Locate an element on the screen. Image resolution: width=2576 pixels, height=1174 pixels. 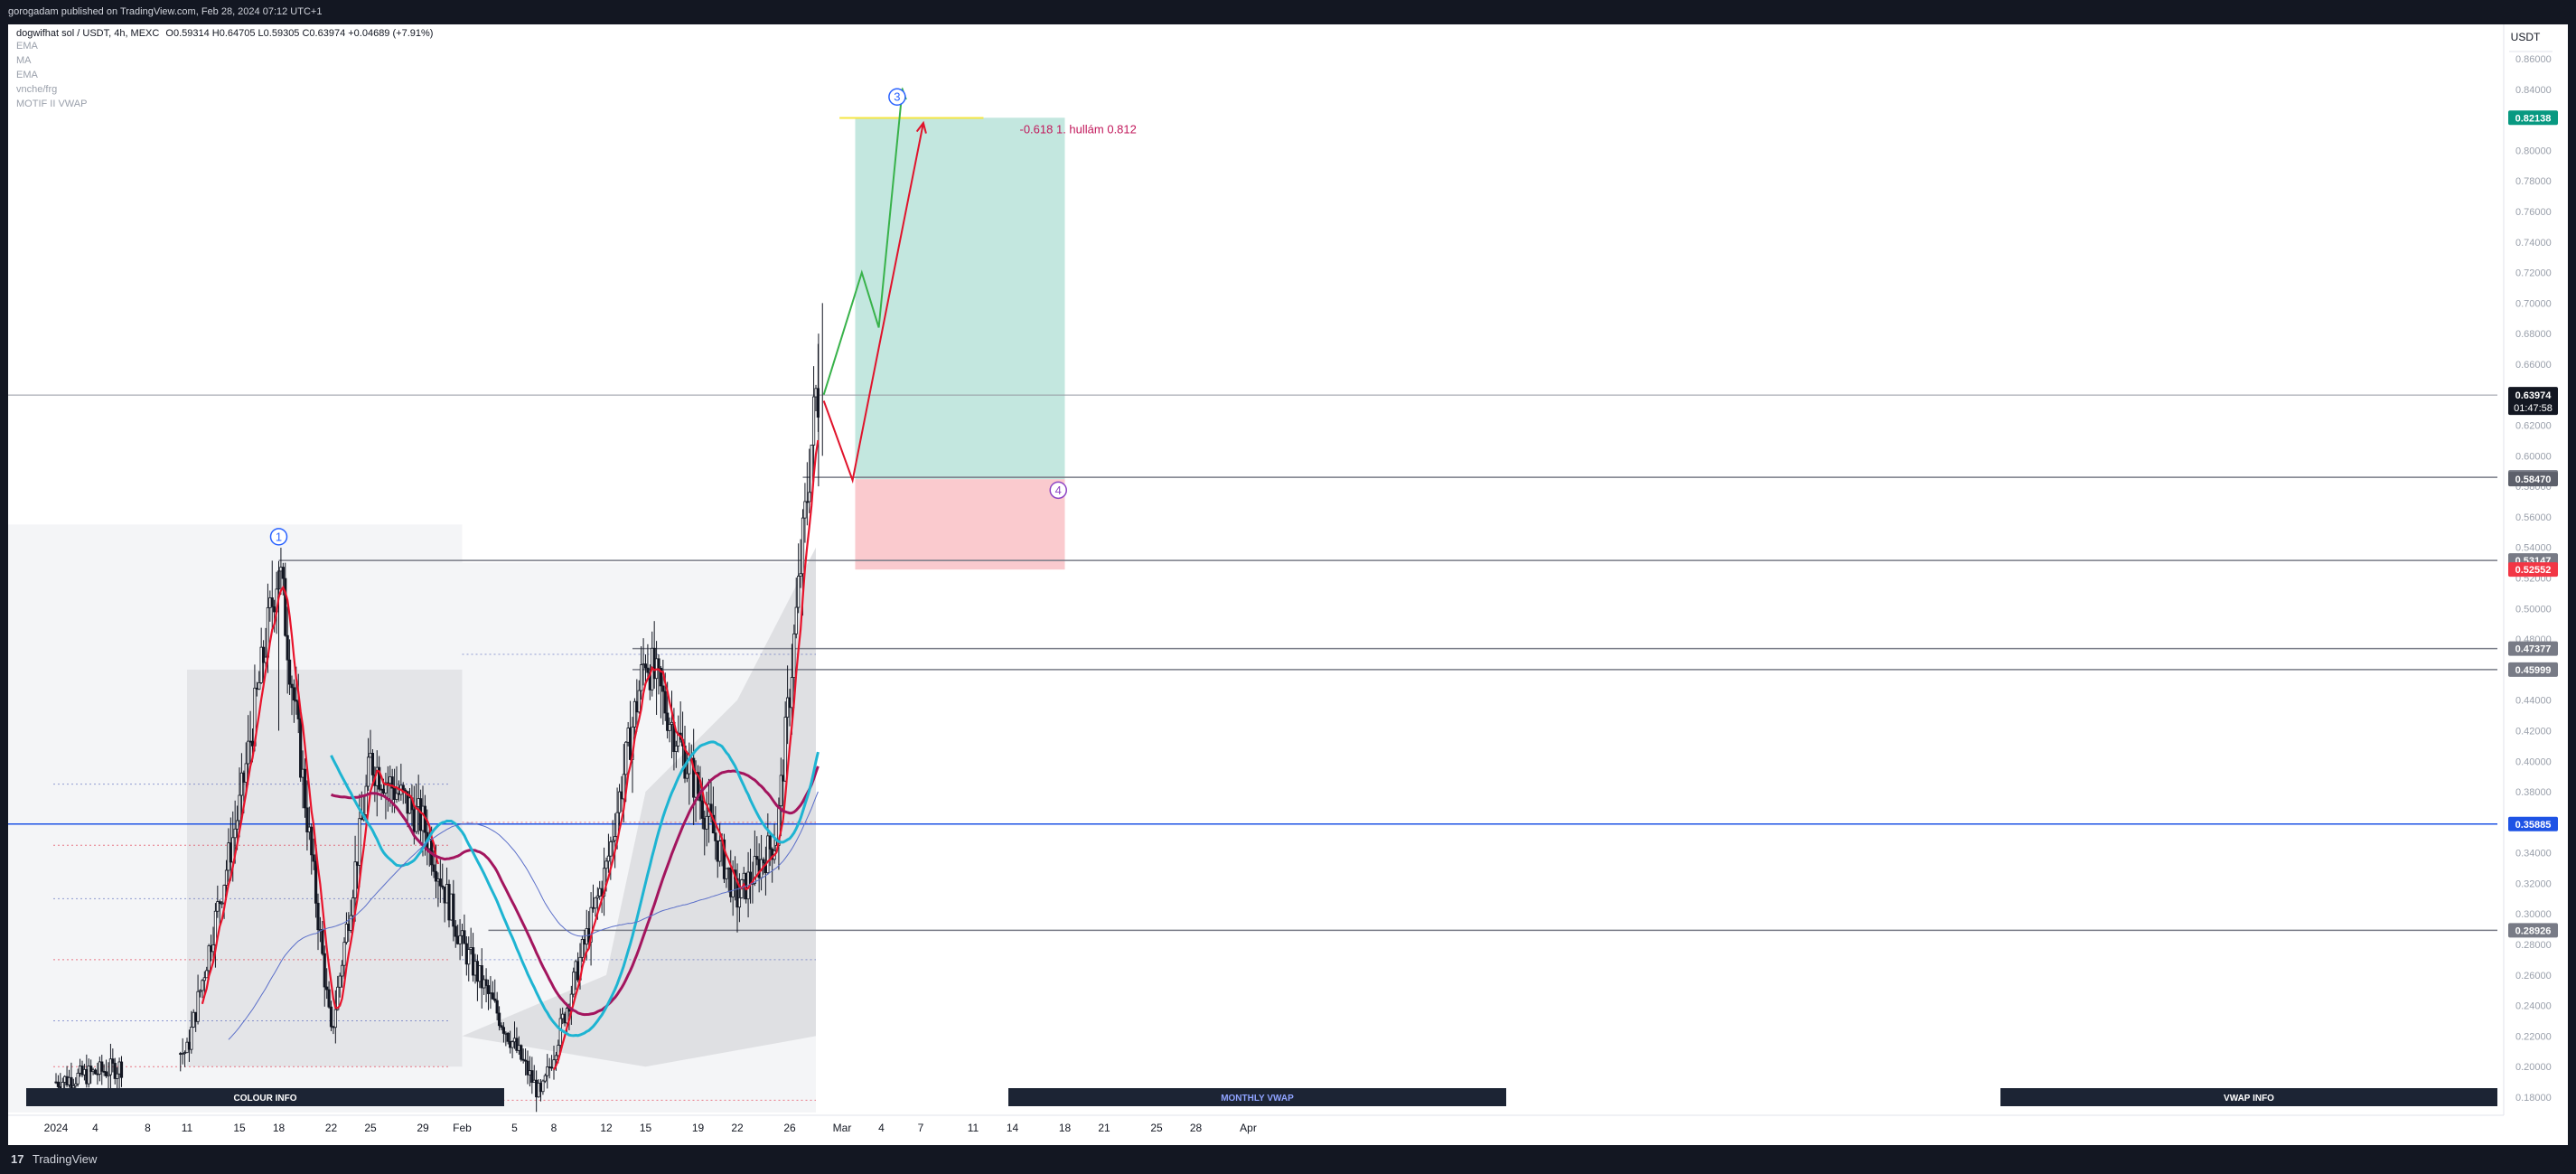
price-label: 0.45999 is located at coordinates (2533, 670).